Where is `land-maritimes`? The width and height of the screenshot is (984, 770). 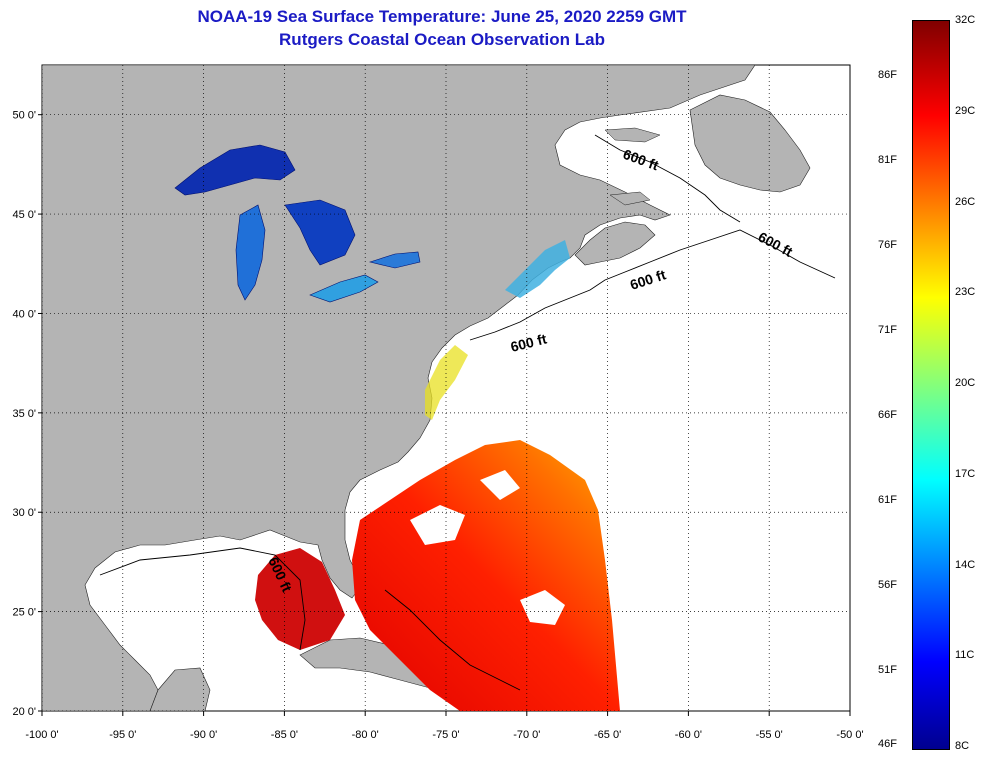
land-maritimes is located at coordinates (615, 243).